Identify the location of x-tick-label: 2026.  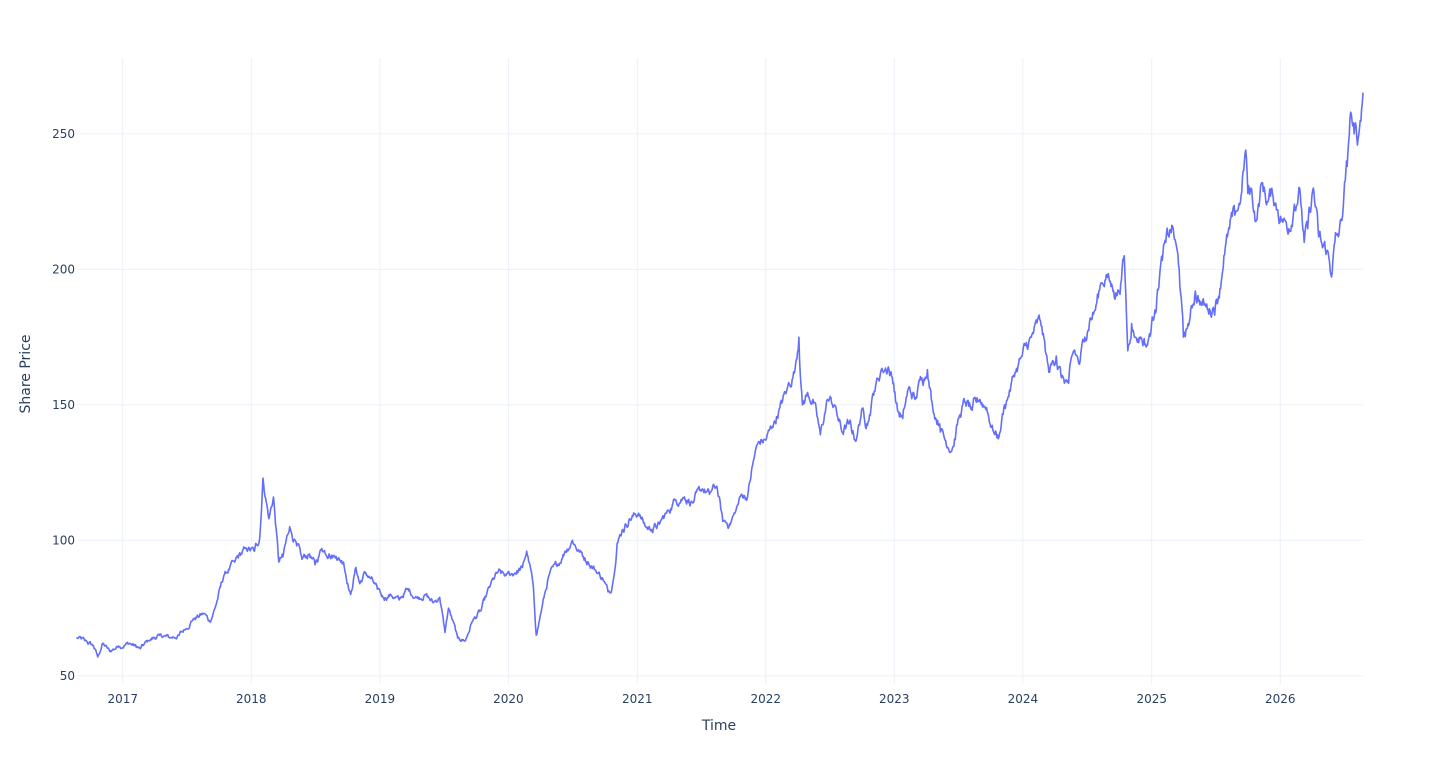
(1280, 699).